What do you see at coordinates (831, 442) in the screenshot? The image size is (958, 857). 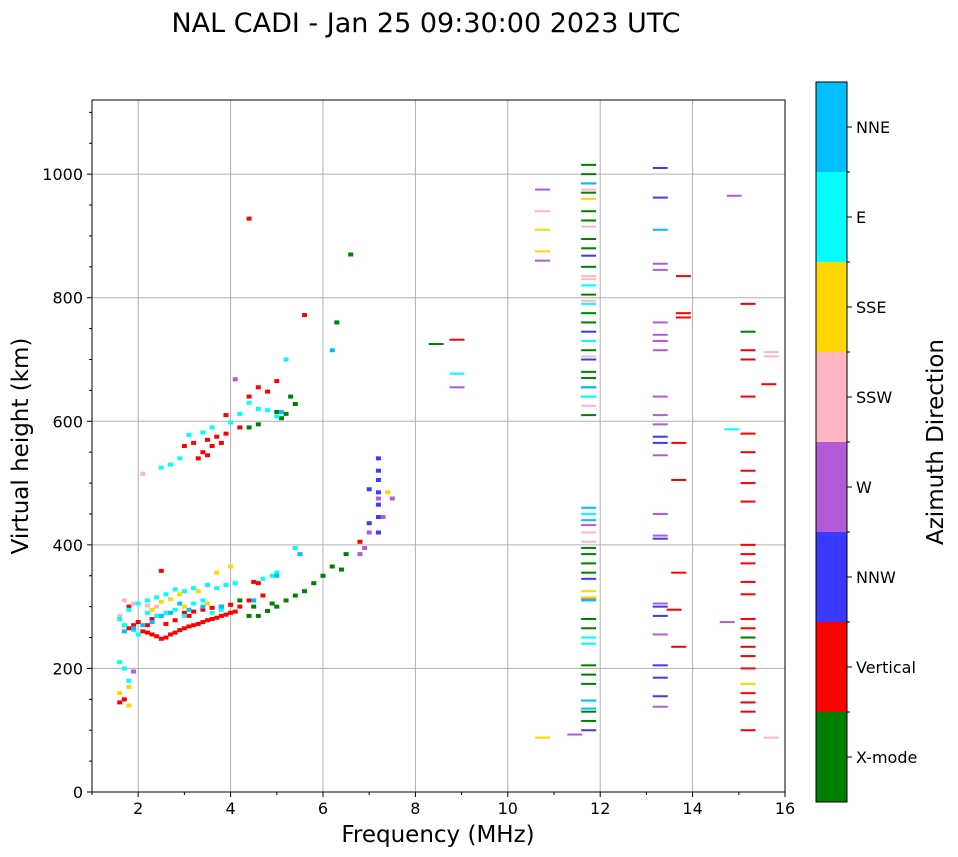 I see `colorbar-frame` at bounding box center [831, 442].